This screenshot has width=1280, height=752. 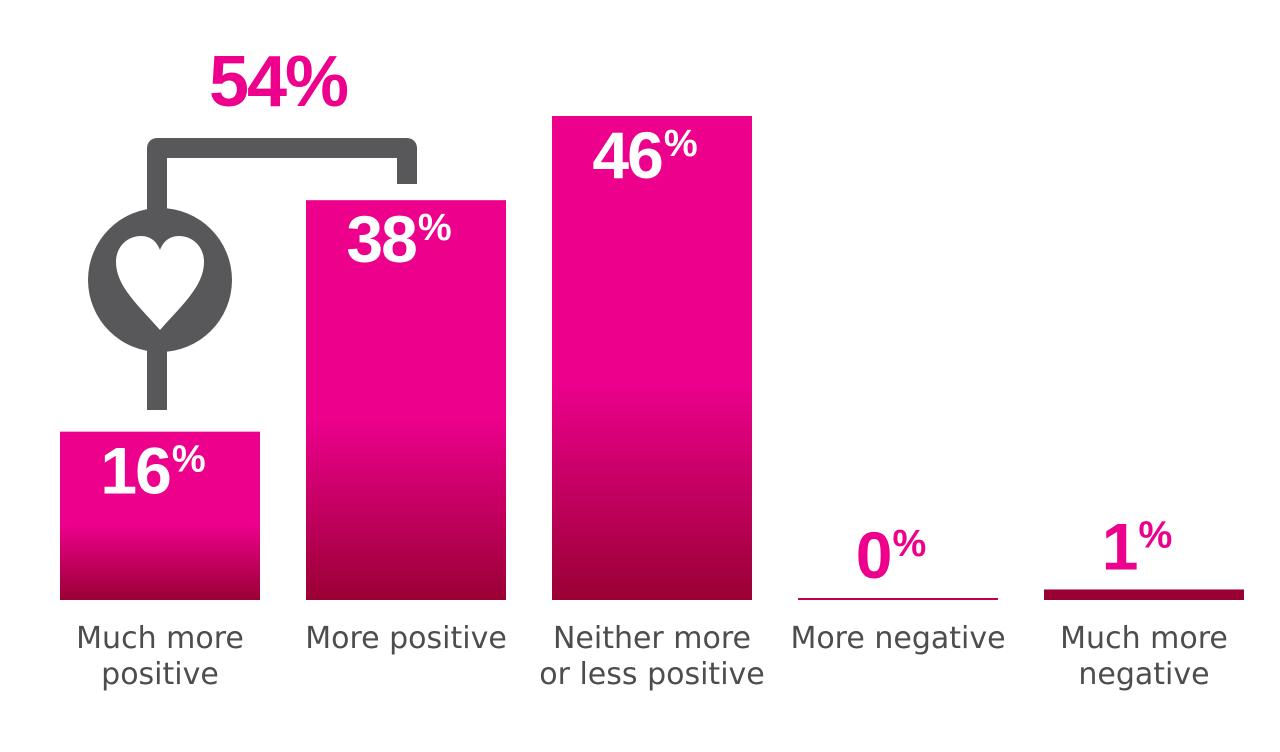 I want to click on category-label-2: Neither more or less positive, so click(x=651, y=656).